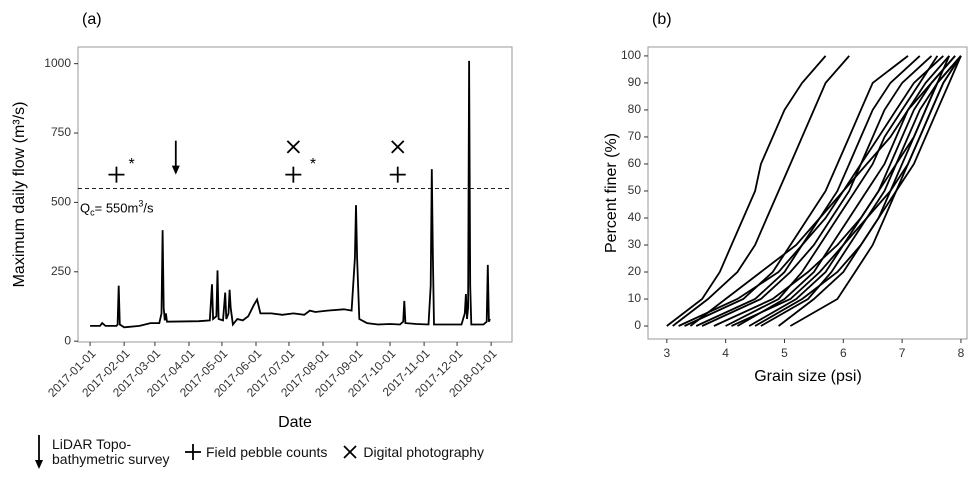 The image size is (970, 486). I want to click on legend-item: Field pebble counts, so click(255, 452).